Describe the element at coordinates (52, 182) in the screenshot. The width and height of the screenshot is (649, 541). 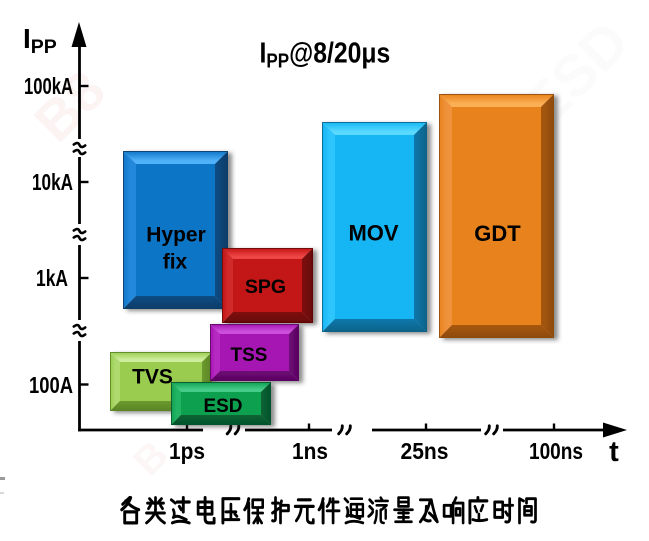
I see `svg-text: 10kA` at that location.